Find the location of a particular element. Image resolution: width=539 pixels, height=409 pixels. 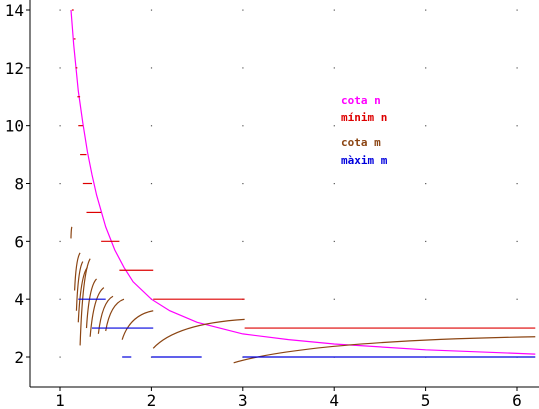

y-tick-label: 2 is located at coordinates (19, 357).